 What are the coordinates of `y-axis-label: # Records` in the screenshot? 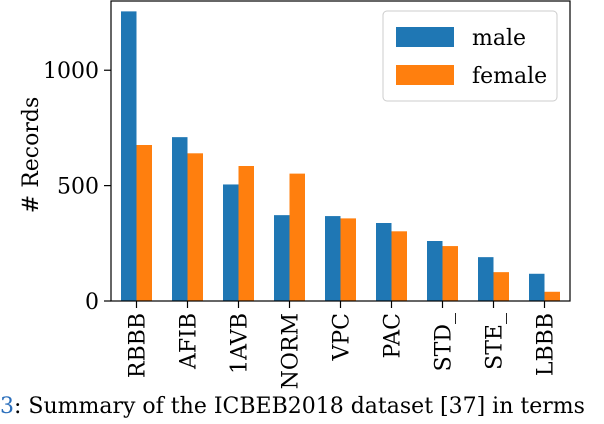 It's located at (31, 155).